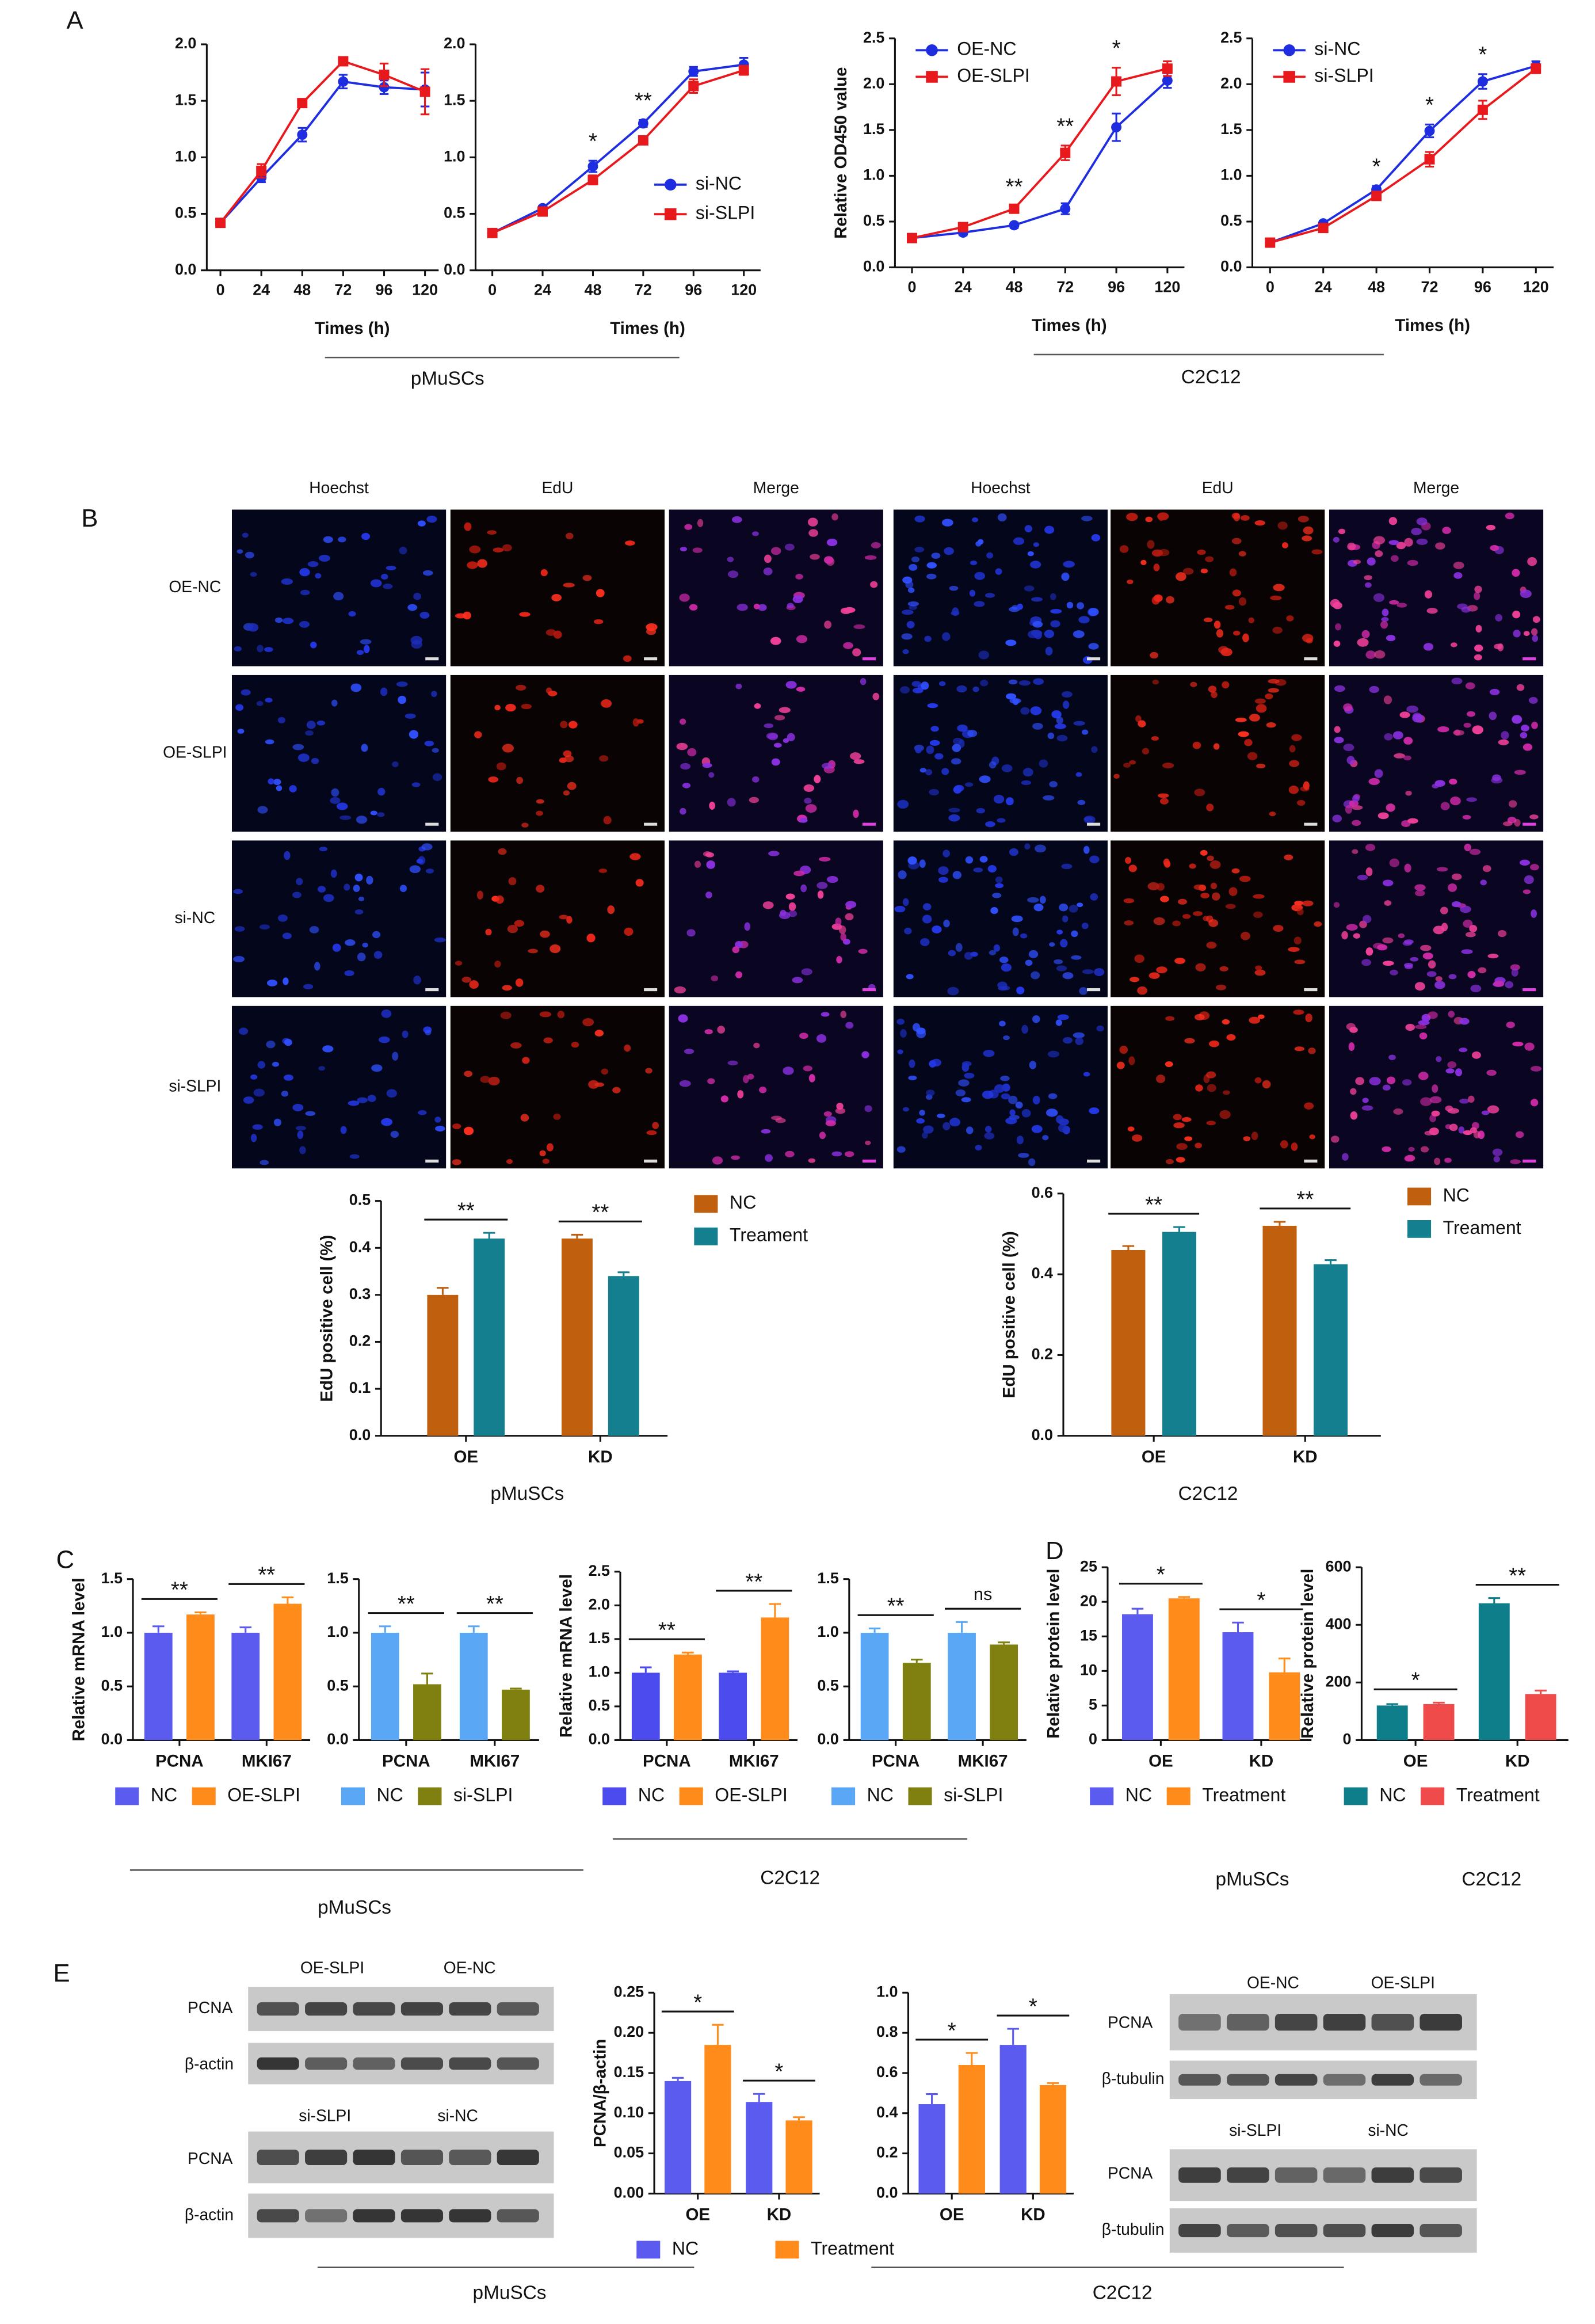  Describe the element at coordinates (465, 1456) in the screenshot. I see `x-tick-label: OE` at that location.